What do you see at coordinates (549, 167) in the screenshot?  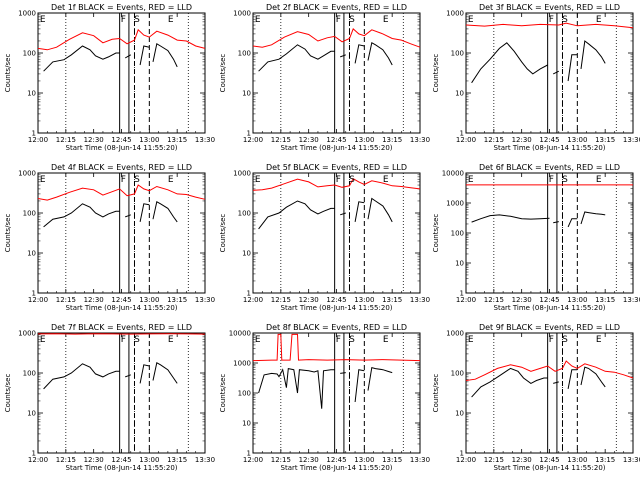 I see `chart-title: Det 6f BLACK = Events, RED = LLD` at bounding box center [549, 167].